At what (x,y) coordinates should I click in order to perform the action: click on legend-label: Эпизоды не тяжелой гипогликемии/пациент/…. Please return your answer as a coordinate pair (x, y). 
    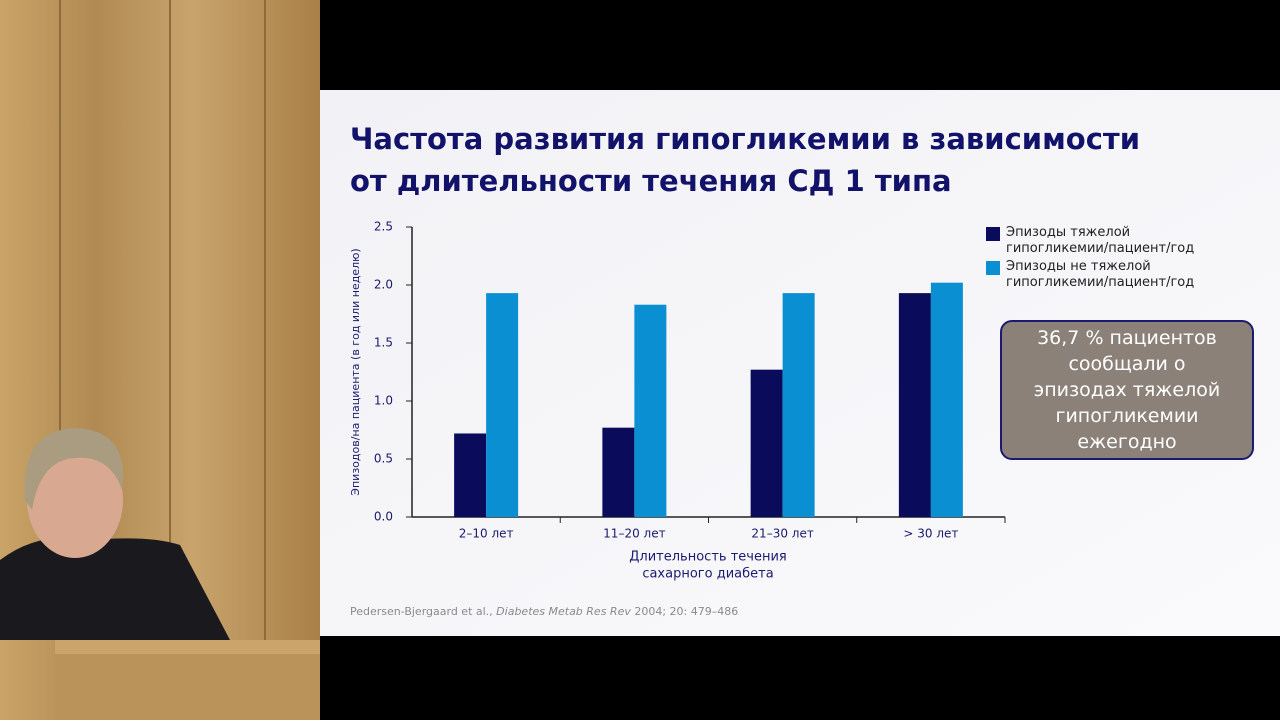
    Looking at the image, I should click on (1100, 274).